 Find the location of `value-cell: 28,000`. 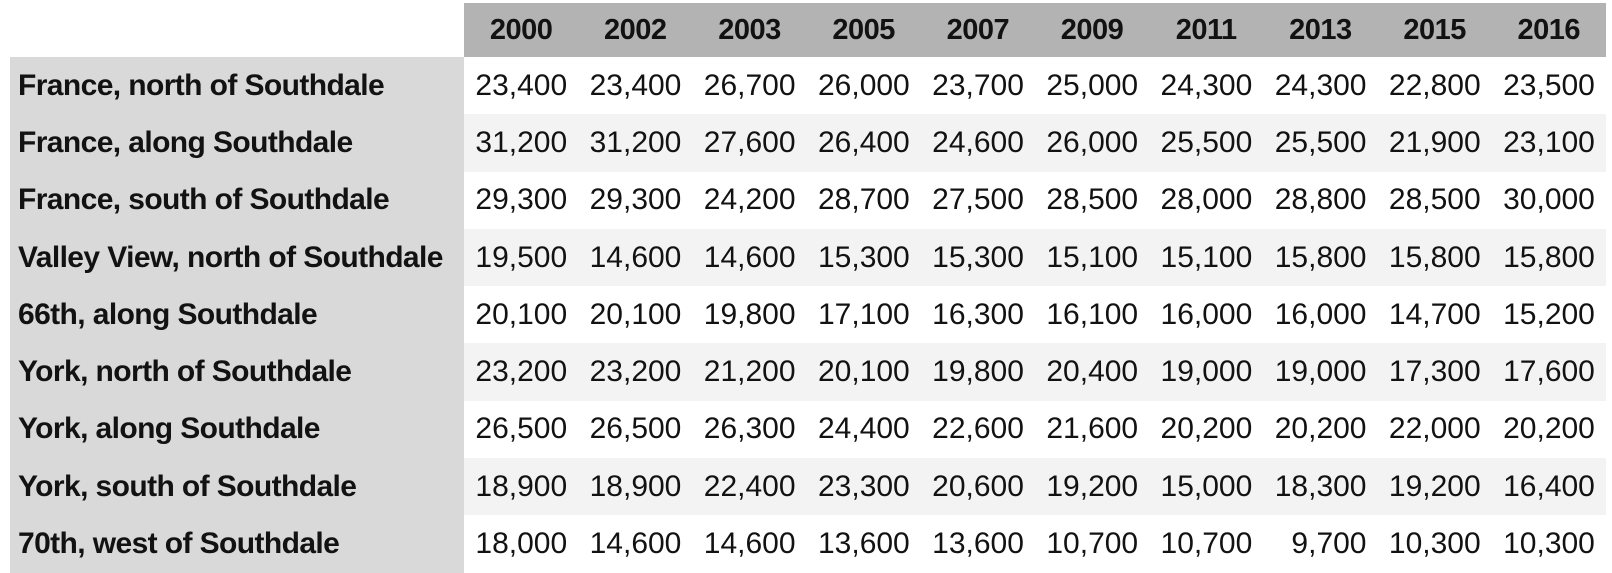

value-cell: 28,000 is located at coordinates (1206, 200).